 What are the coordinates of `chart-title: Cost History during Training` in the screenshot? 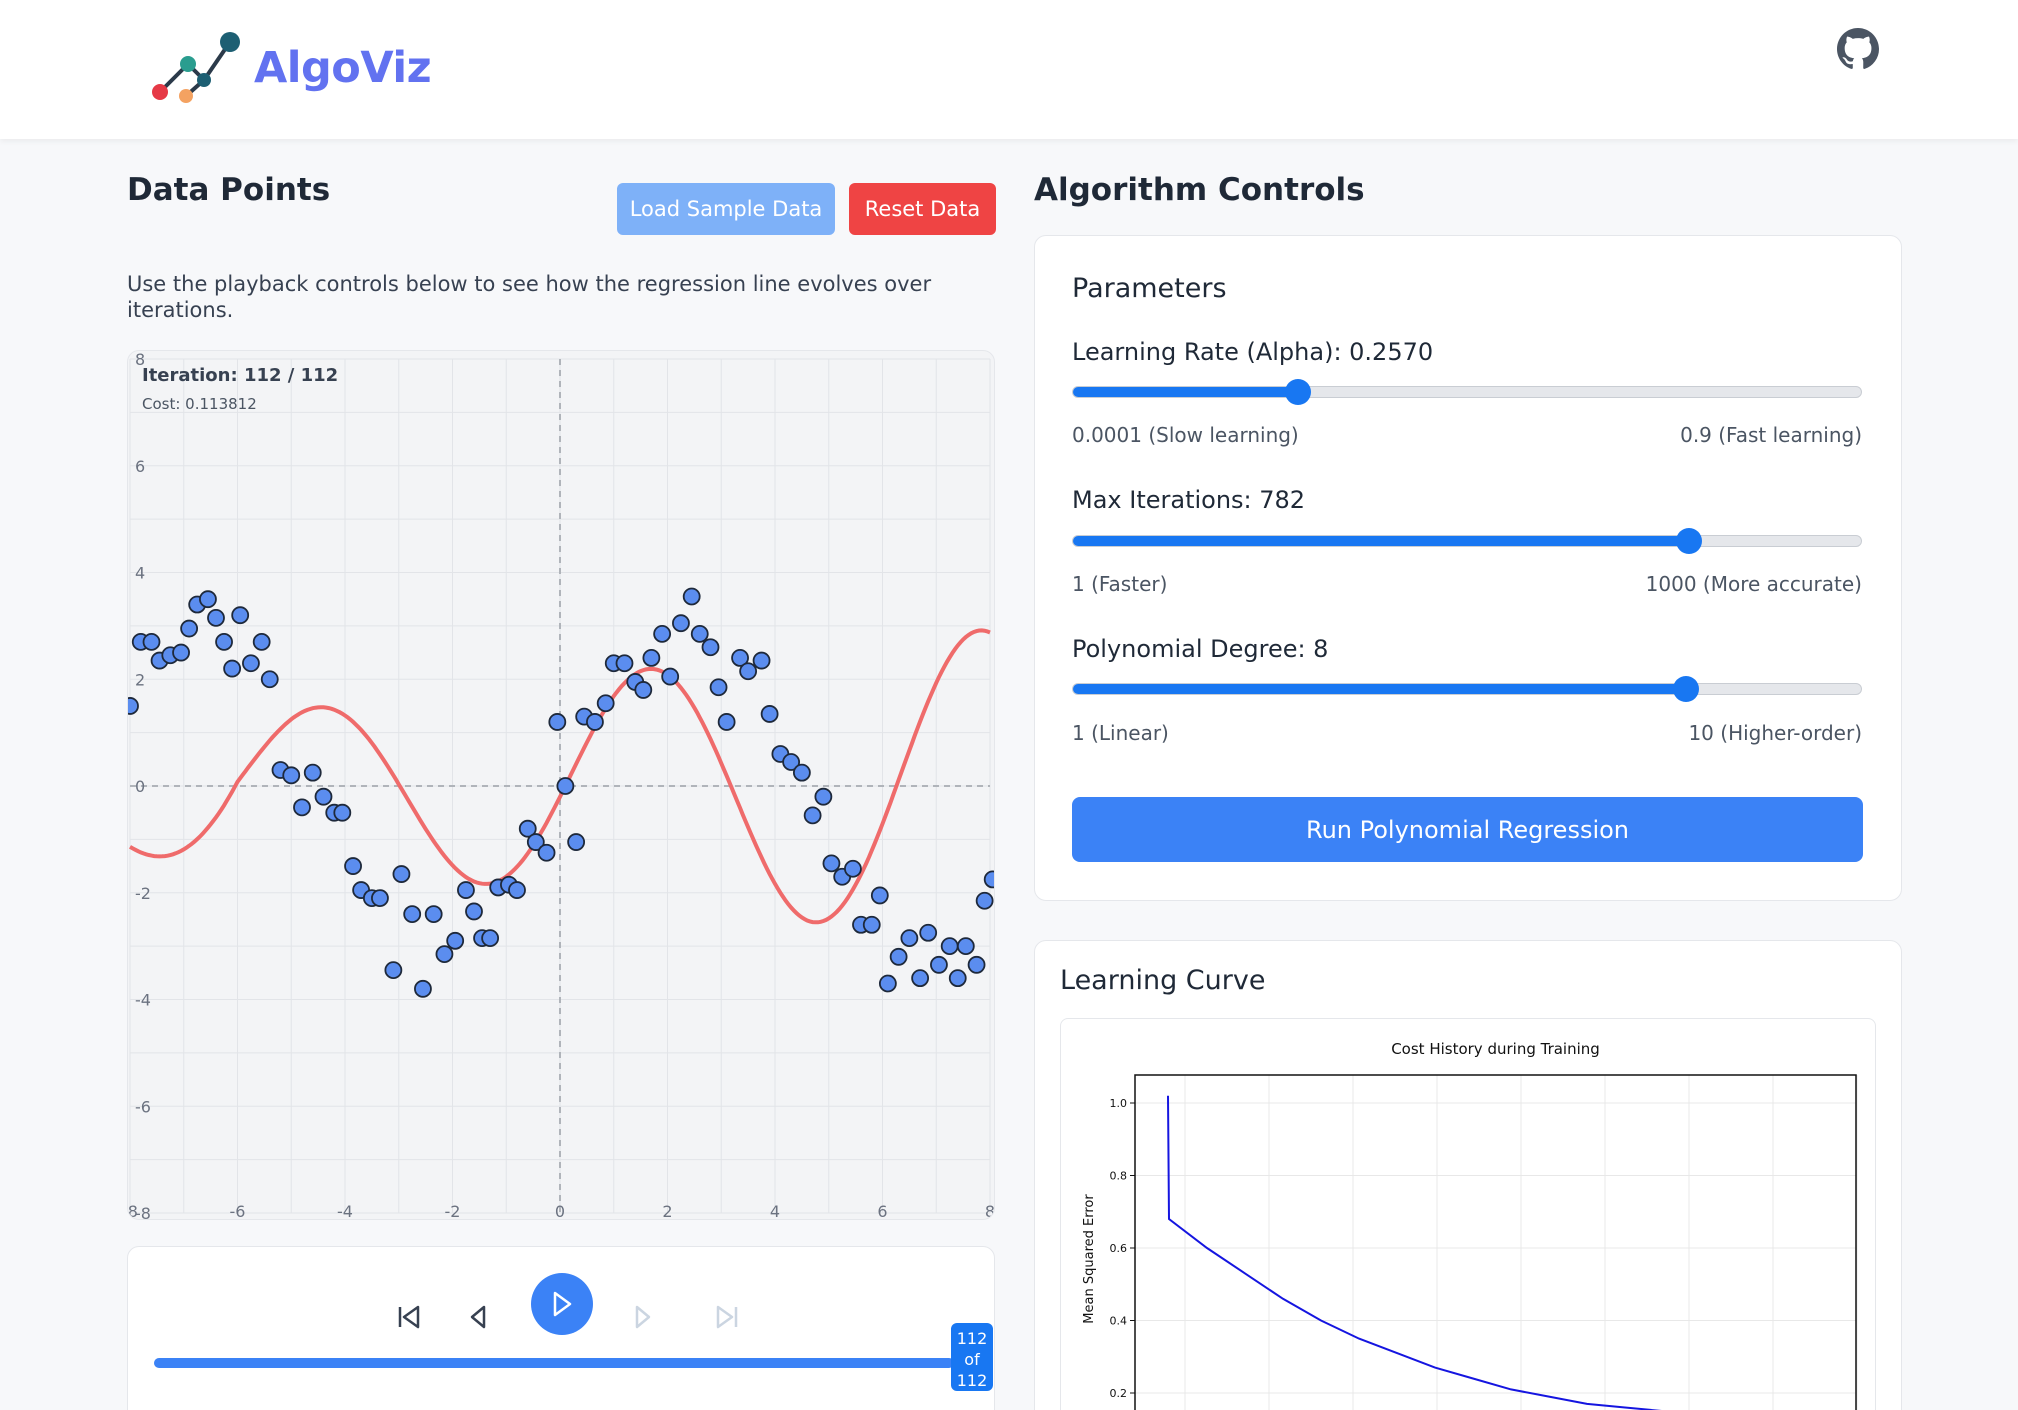 It's located at (1495, 1049).